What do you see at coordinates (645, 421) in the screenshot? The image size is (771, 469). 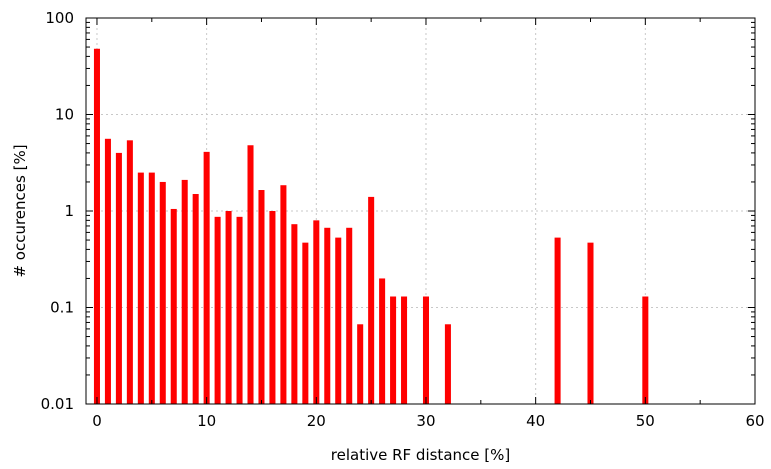 I see `x-tick-label: 50` at bounding box center [645, 421].